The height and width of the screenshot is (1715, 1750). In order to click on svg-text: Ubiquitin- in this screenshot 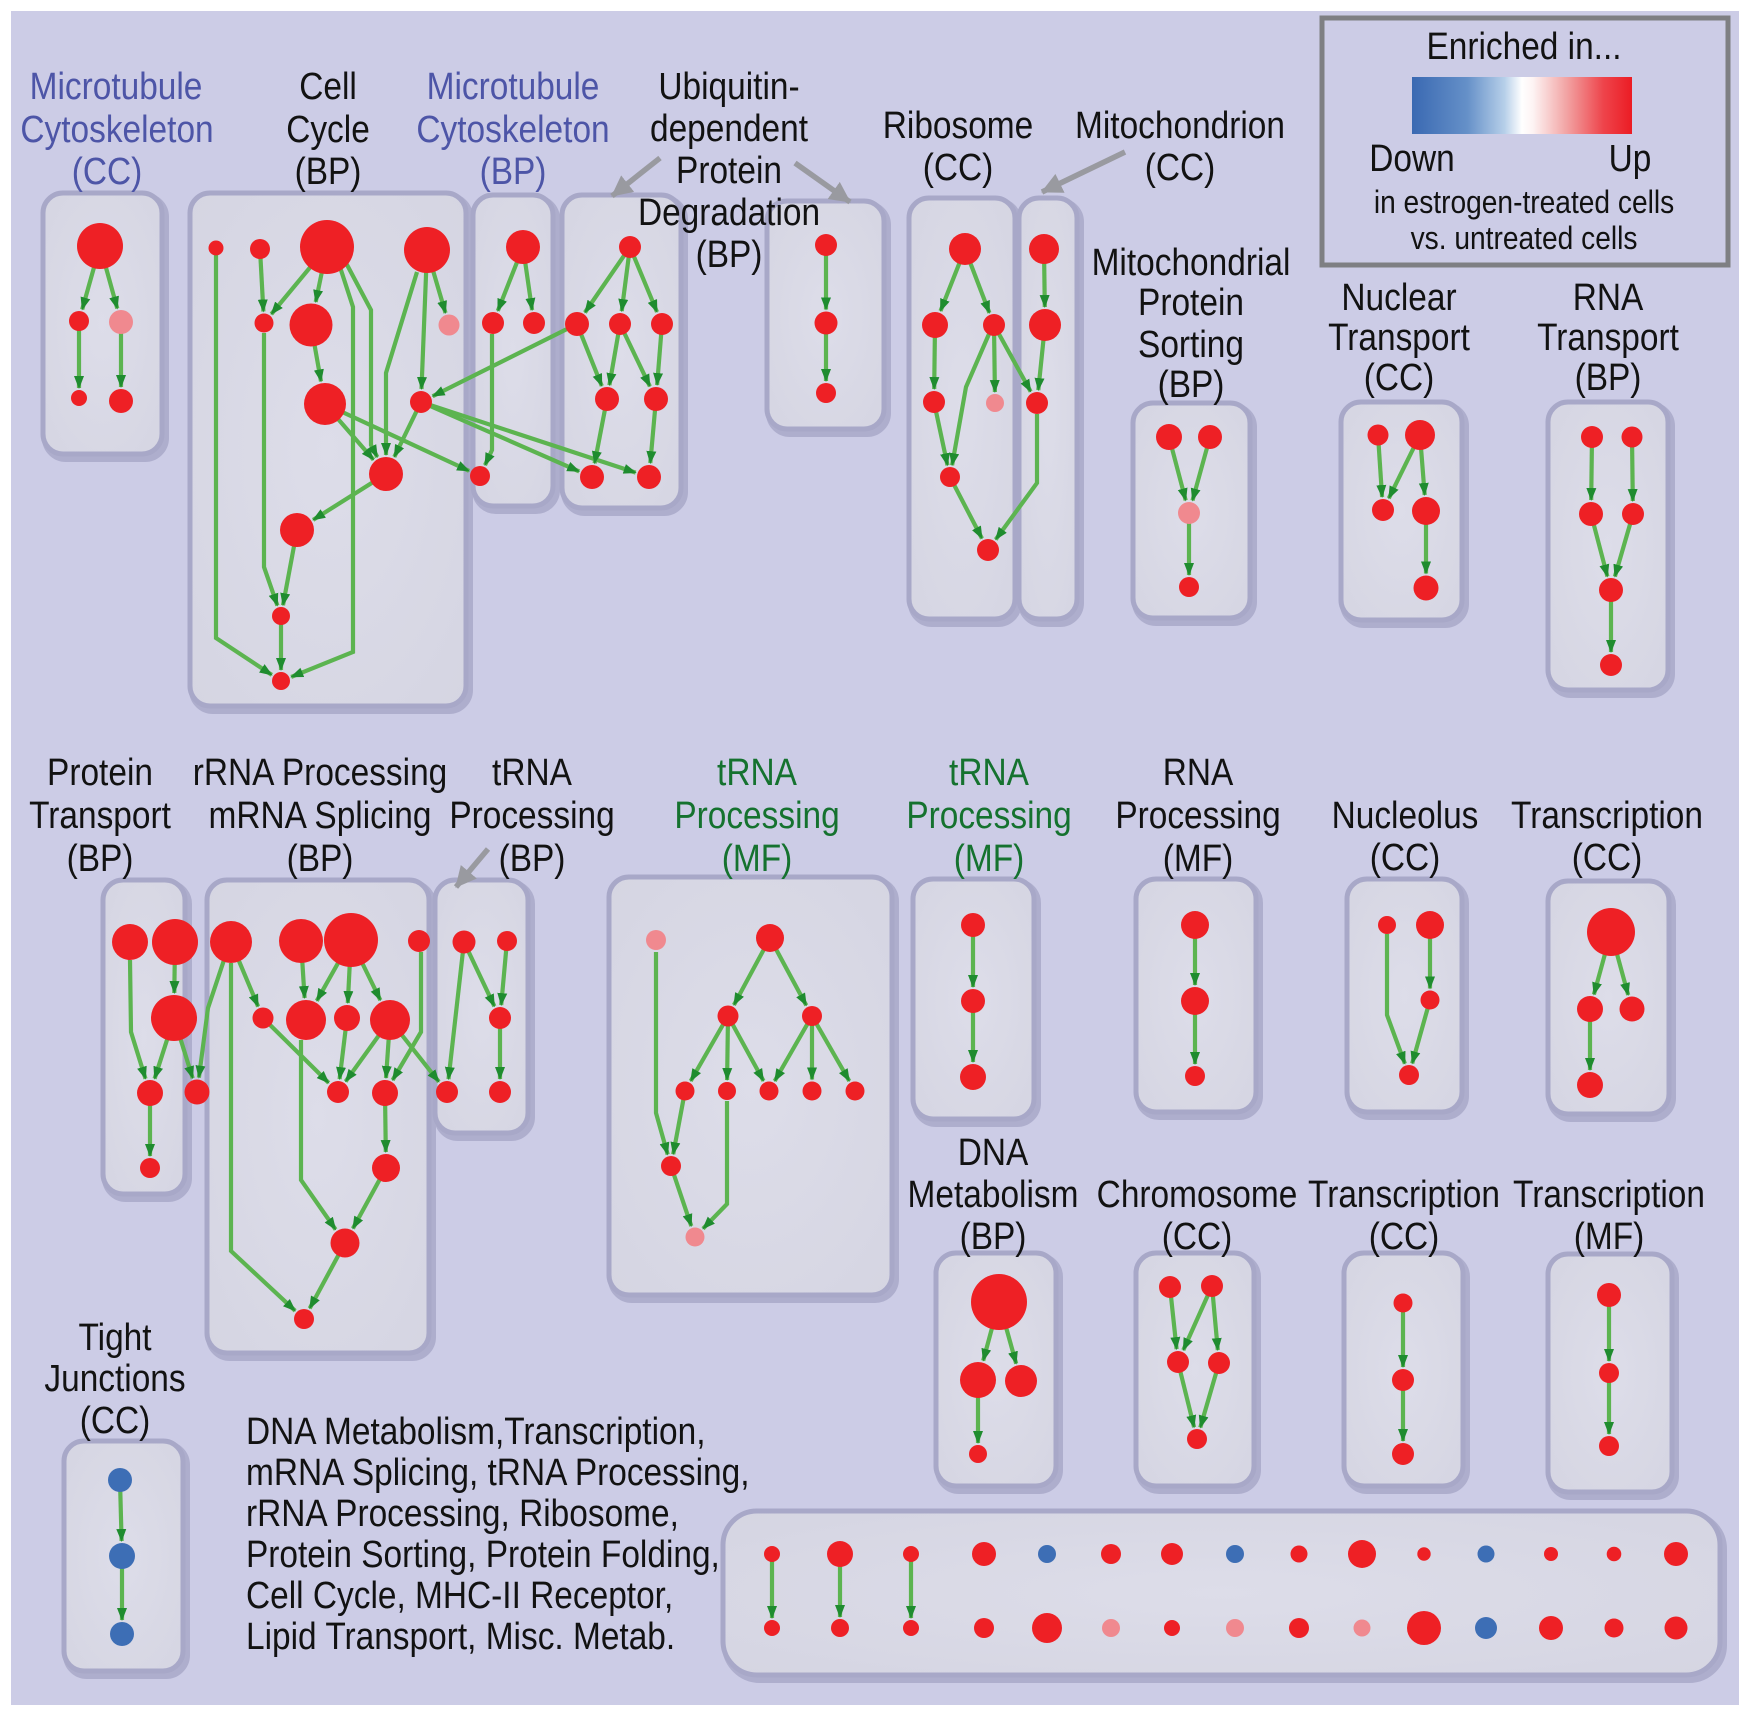, I will do `click(728, 86)`.